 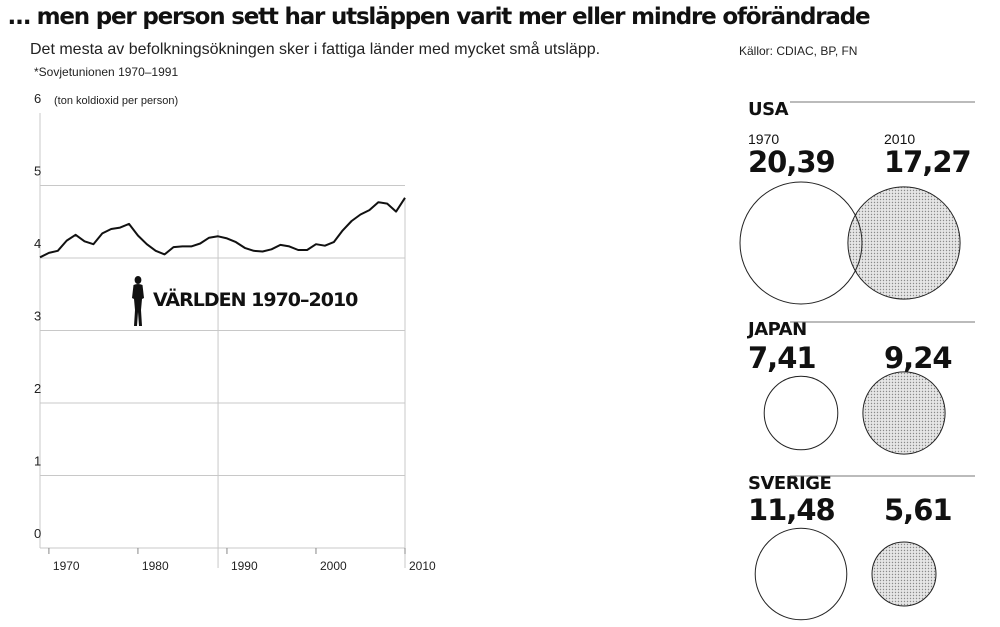 I want to click on value-1970: 20,39, so click(x=791, y=162).